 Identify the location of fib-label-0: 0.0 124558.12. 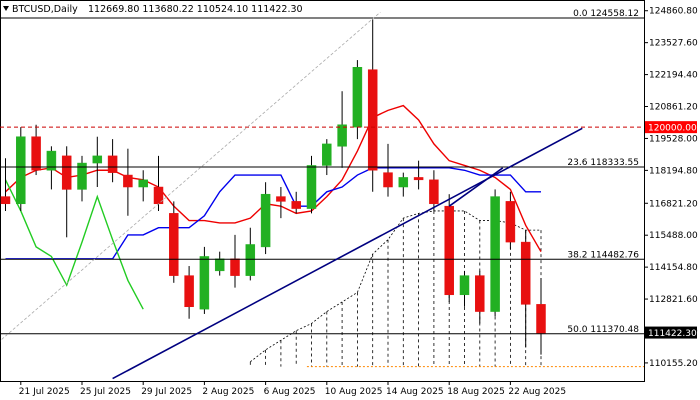
(606, 14).